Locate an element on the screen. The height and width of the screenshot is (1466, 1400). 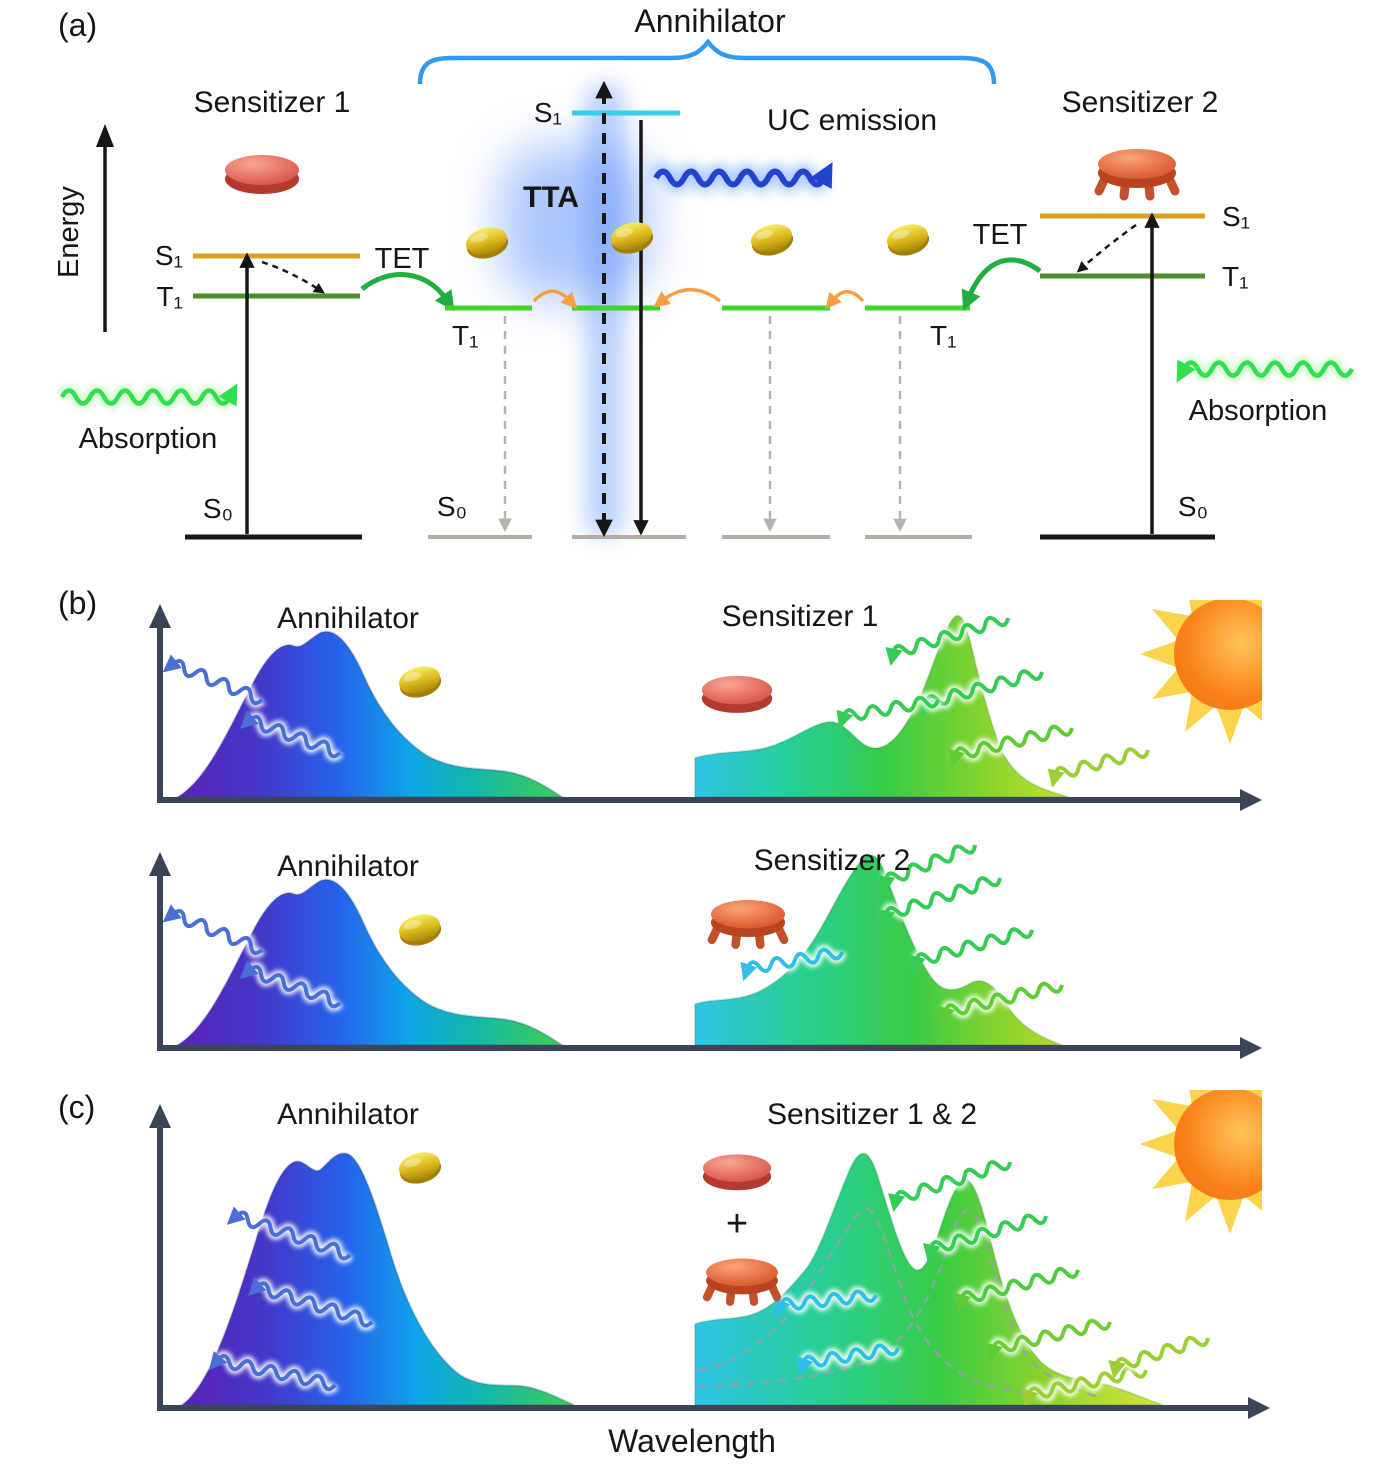
sensitizer1-s0-label: S₀ is located at coordinates (218, 508).